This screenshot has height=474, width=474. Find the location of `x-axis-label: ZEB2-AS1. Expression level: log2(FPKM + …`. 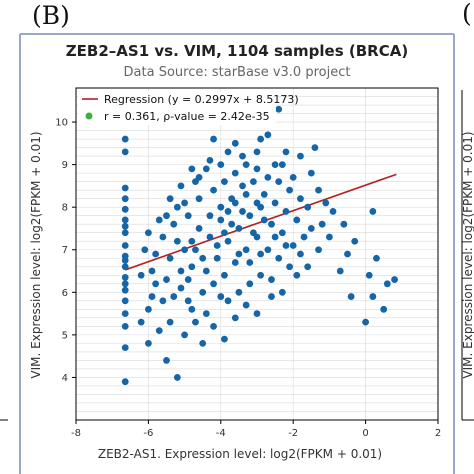

x-axis-label: ZEB2-AS1. Expression level: log2(FPKM + … is located at coordinates (240, 454).